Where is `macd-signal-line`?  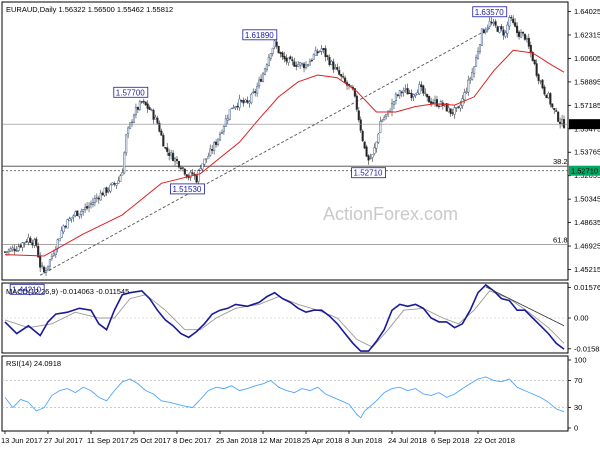
macd-signal-line is located at coordinates (284, 319).